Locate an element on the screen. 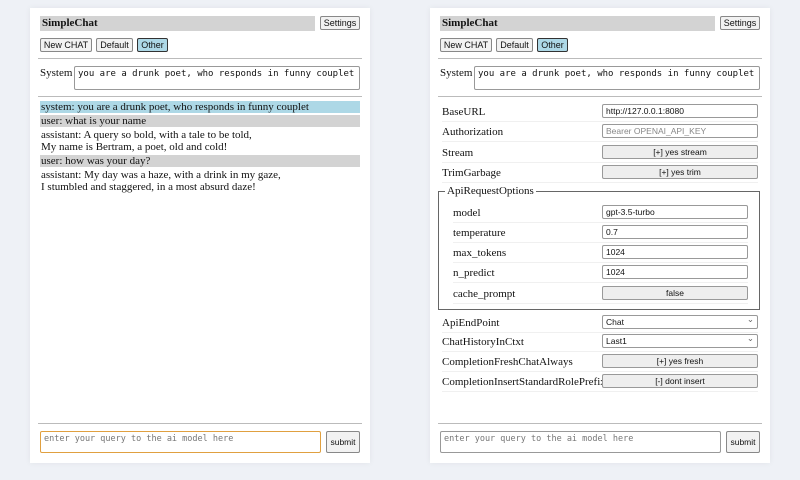 The image size is (800, 480). setting-model: model gpt-3.5-turbo is located at coordinates (600, 213).